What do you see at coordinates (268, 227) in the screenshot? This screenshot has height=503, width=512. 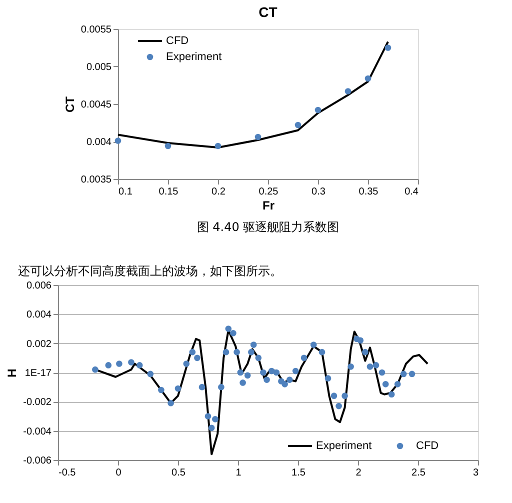 I see `caption: 图 4.40 驱逐舰阻力系数图` at bounding box center [268, 227].